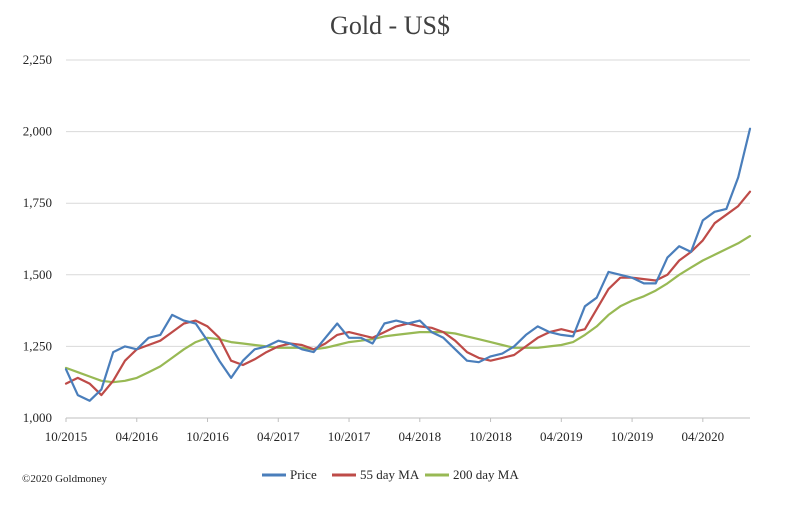  I want to click on x-tick-label: 10/2016, so click(207, 436).